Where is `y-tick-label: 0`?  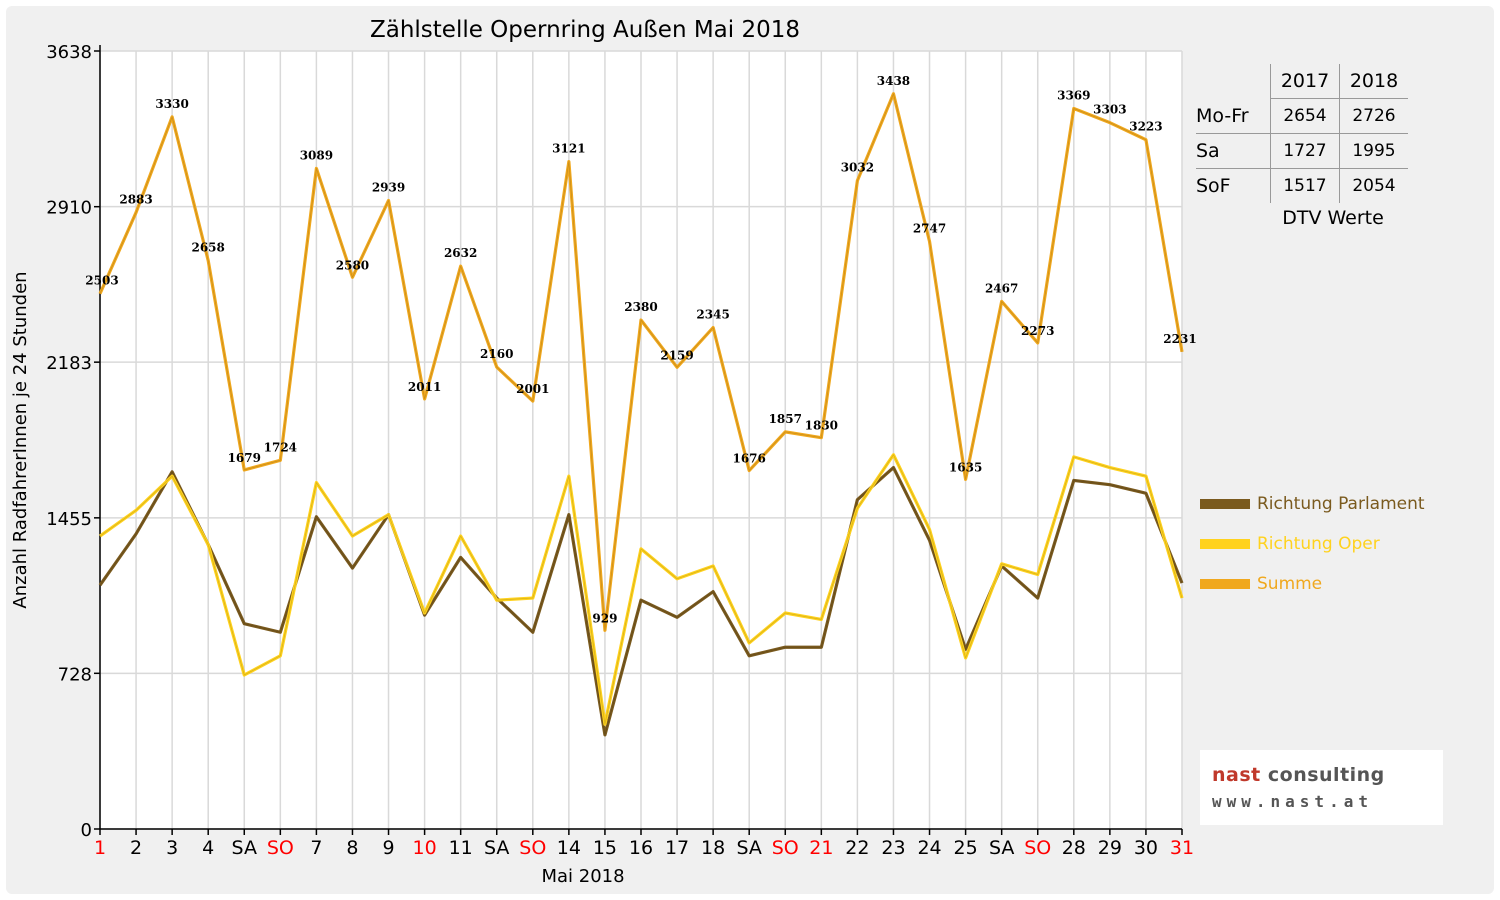 y-tick-label: 0 is located at coordinates (86, 830).